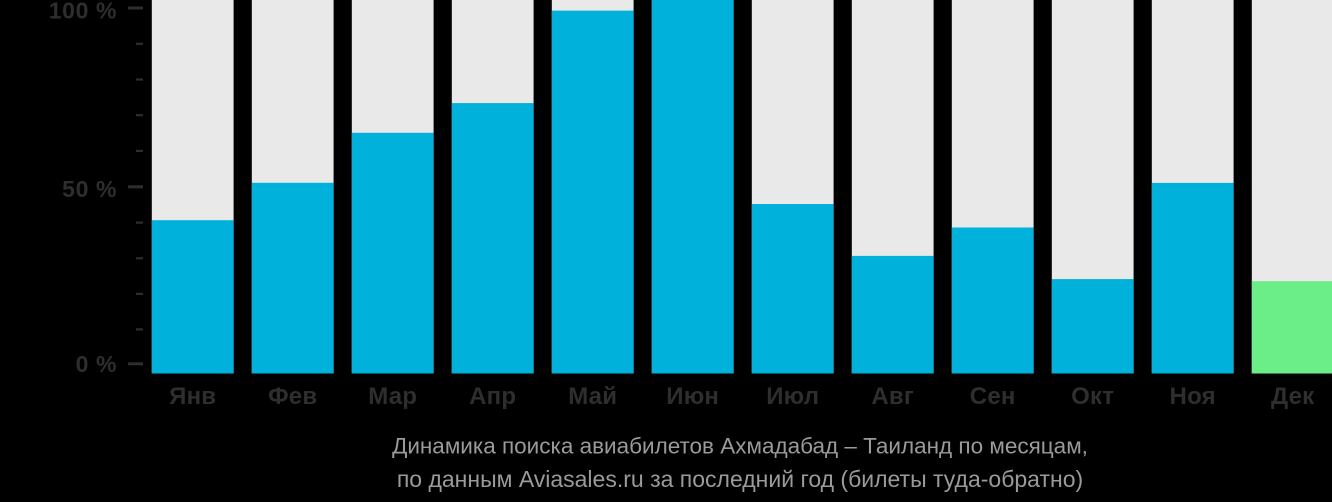 Image resolution: width=1332 pixels, height=502 pixels. Describe the element at coordinates (89, 189) in the screenshot. I see `svg-text: 50 %` at that location.